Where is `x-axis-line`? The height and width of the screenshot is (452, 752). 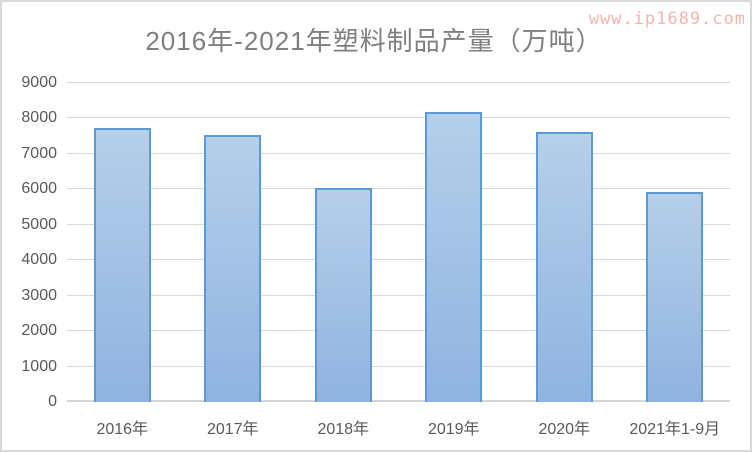
x-axis-line is located at coordinates (398, 401).